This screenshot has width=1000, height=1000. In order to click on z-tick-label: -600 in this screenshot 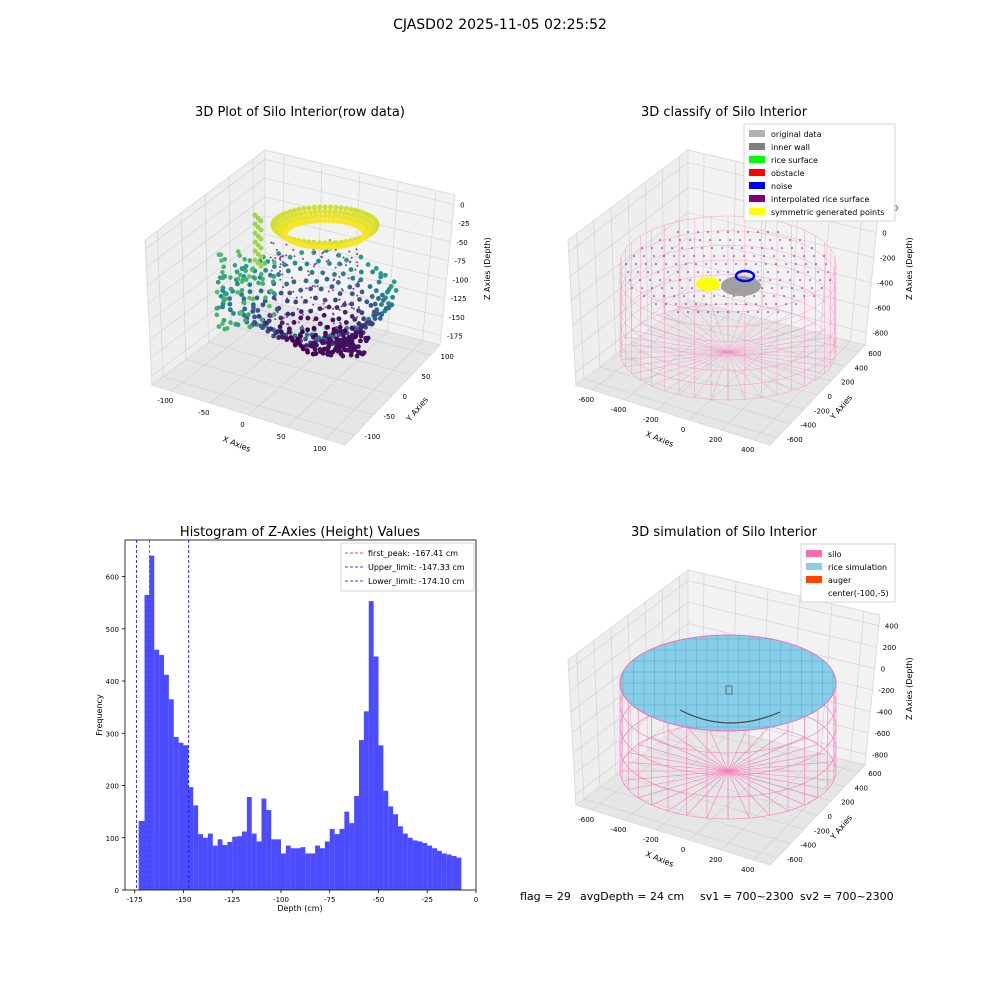, I will do `click(882, 734)`.